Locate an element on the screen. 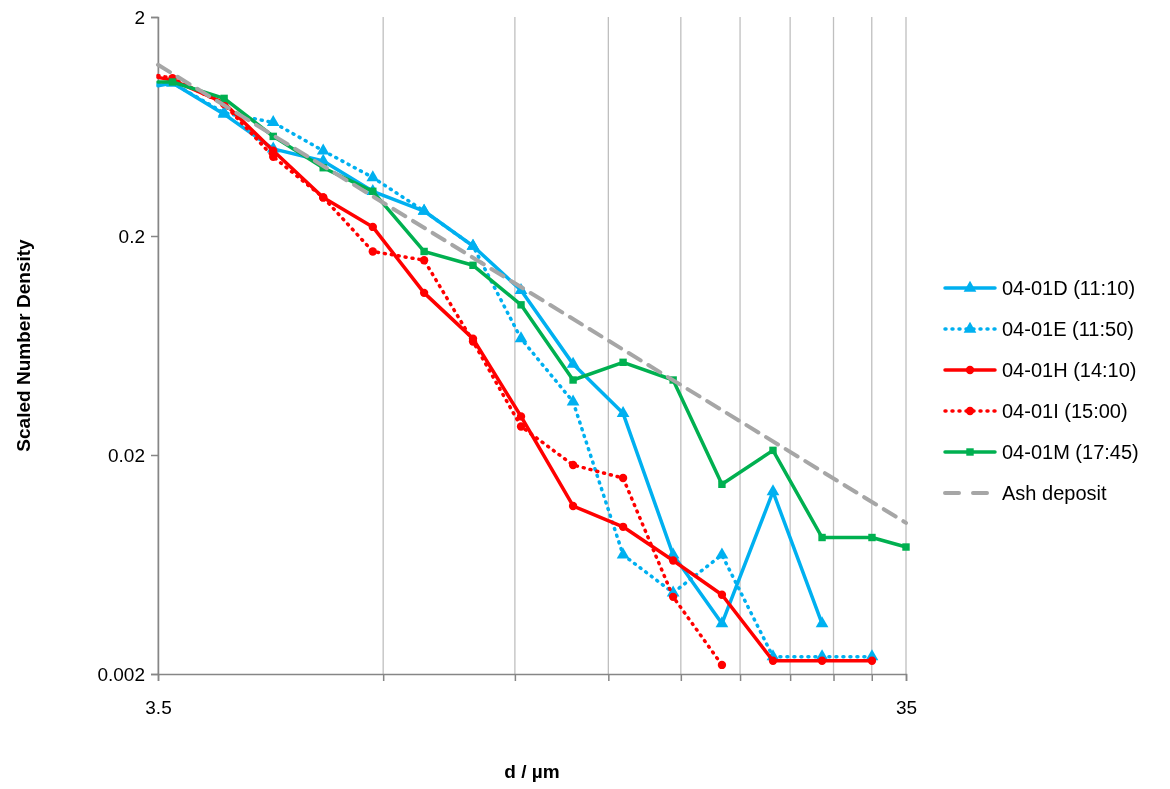  y-tick-label: 0.02 is located at coordinates (126, 455).